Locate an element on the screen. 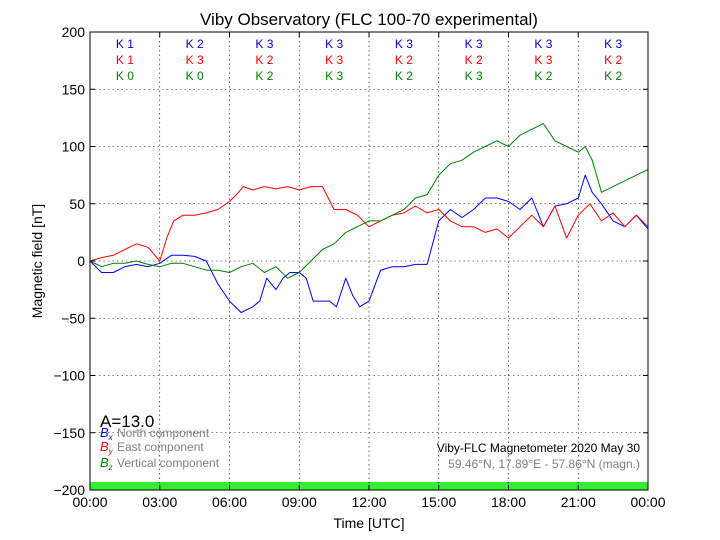 The width and height of the screenshot is (720, 540). x-tick-label: 03:00 is located at coordinates (159, 502).